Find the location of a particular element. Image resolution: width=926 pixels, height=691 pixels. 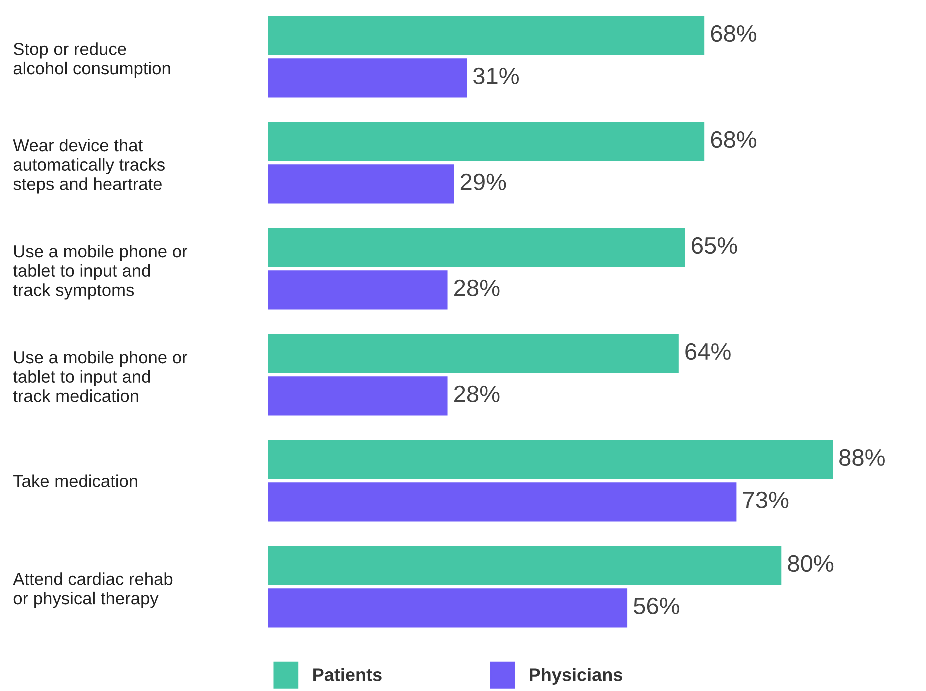

y-tick-label: Stop or reduce alcohol consumption is located at coordinates (92, 60).